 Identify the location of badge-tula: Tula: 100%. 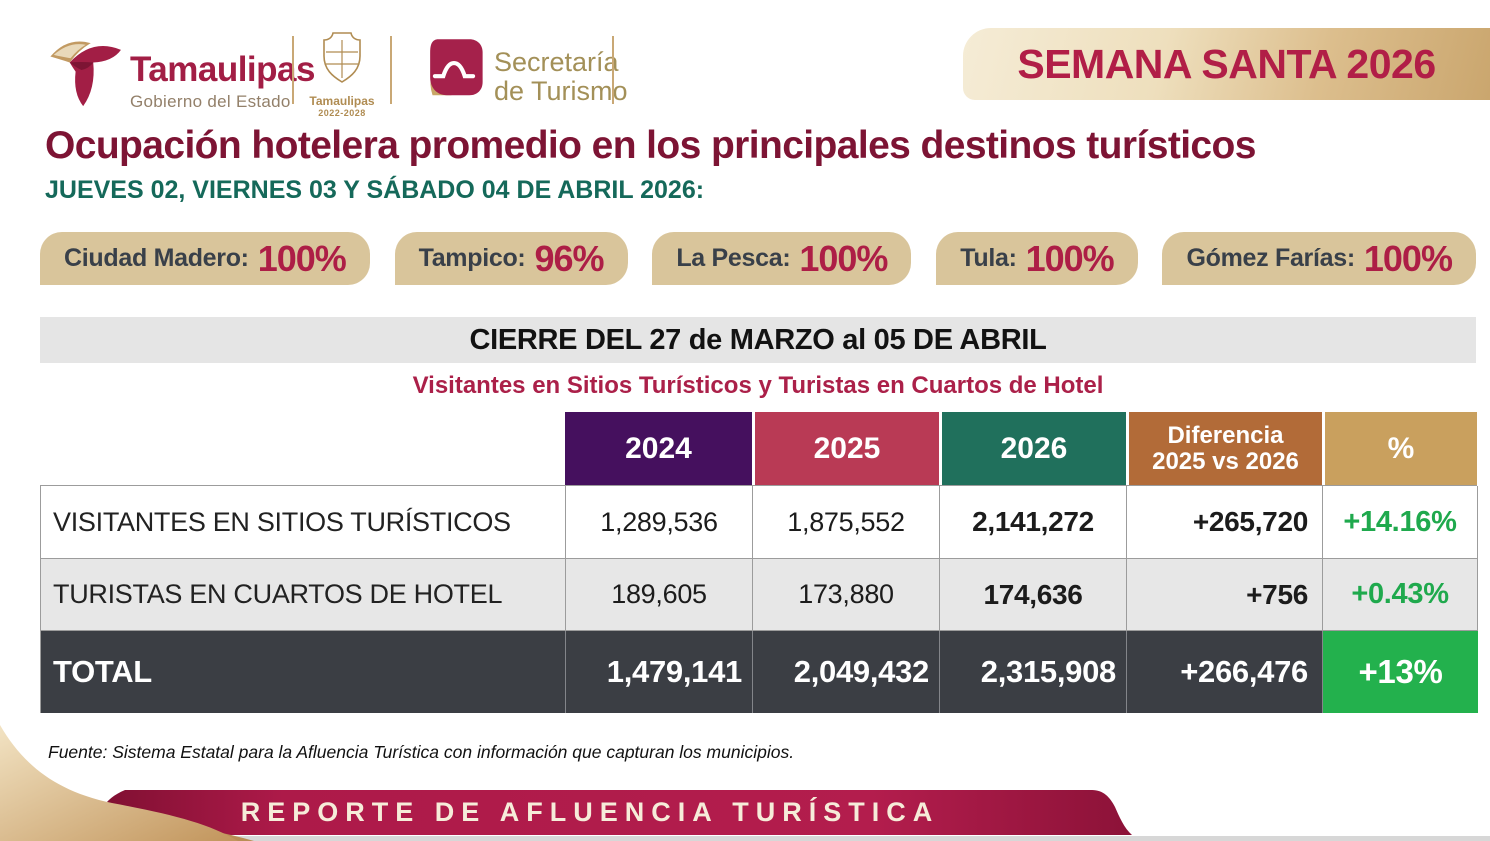
(1037, 258).